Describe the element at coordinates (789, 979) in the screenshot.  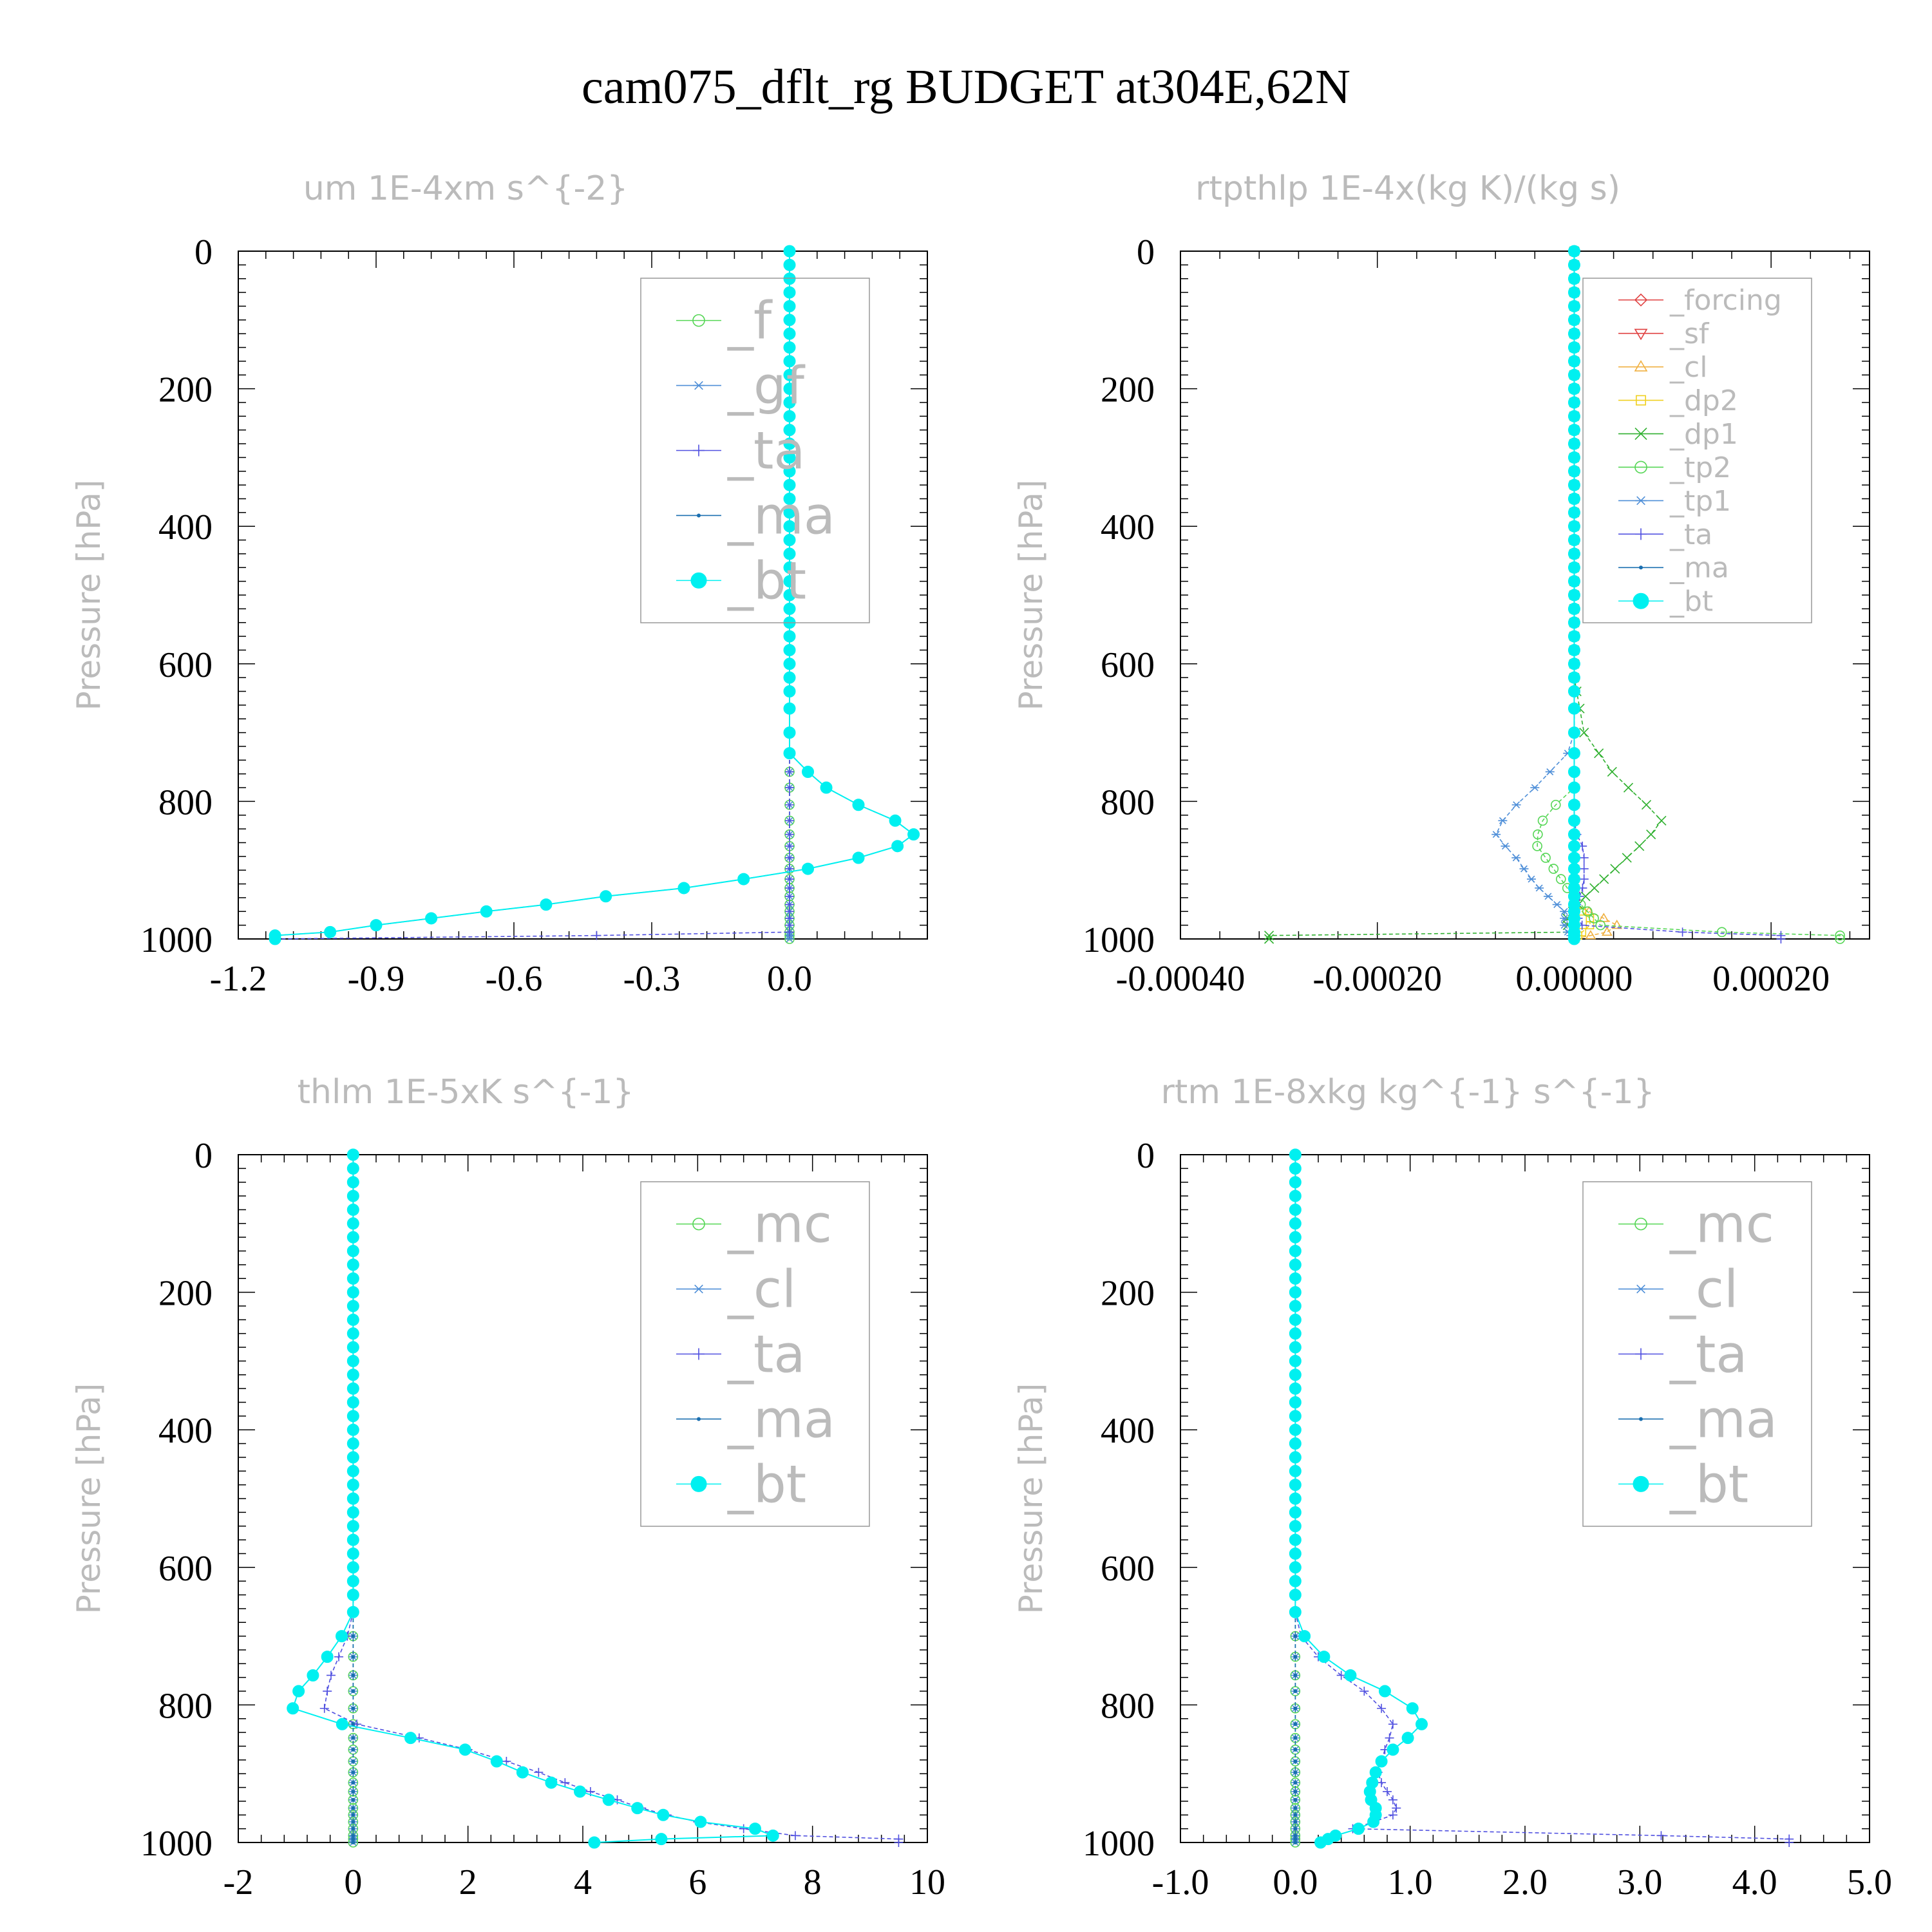
I see `x-tick-label: 0.0` at that location.